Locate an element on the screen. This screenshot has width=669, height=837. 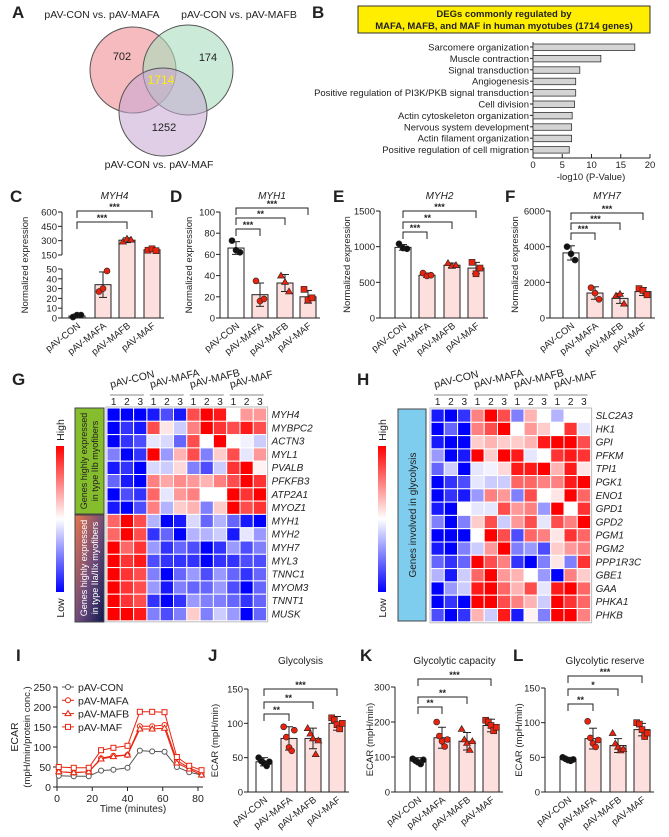
gene-label: GAA is located at coordinates (606, 589).